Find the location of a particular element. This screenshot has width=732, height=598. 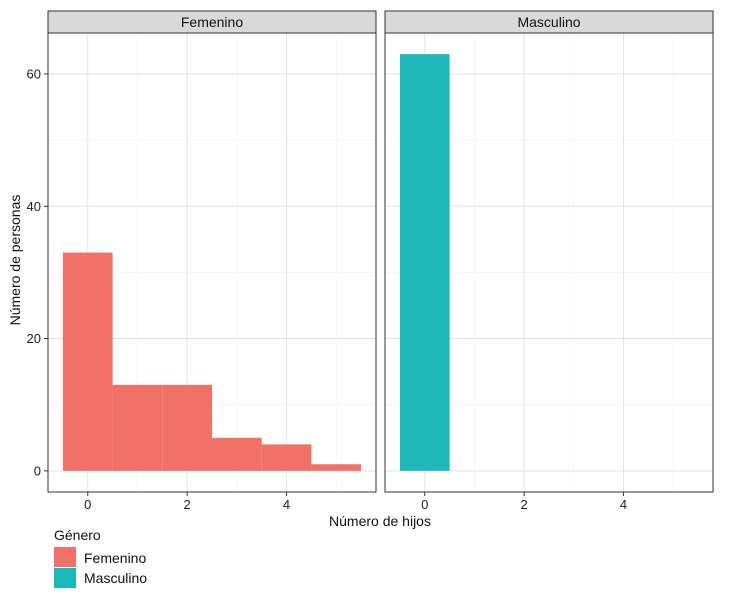

x-tick-label-masculino: 0 is located at coordinates (424, 504).